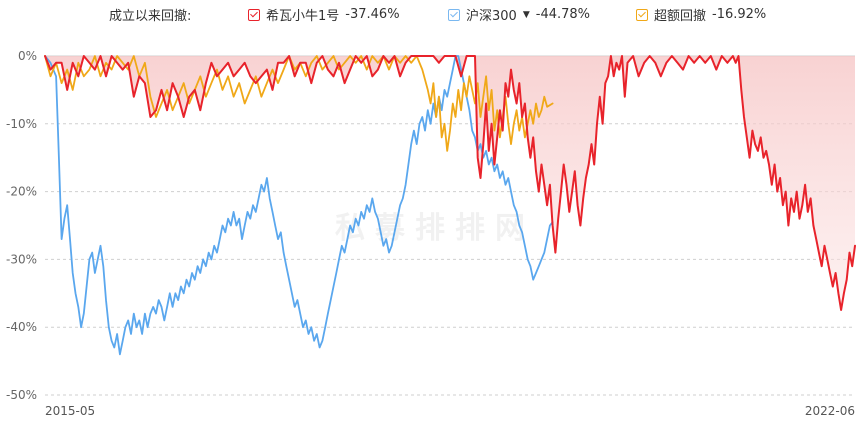 This screenshot has height=424, width=865. I want to click on caret-down-icon: ▼, so click(526, 14).